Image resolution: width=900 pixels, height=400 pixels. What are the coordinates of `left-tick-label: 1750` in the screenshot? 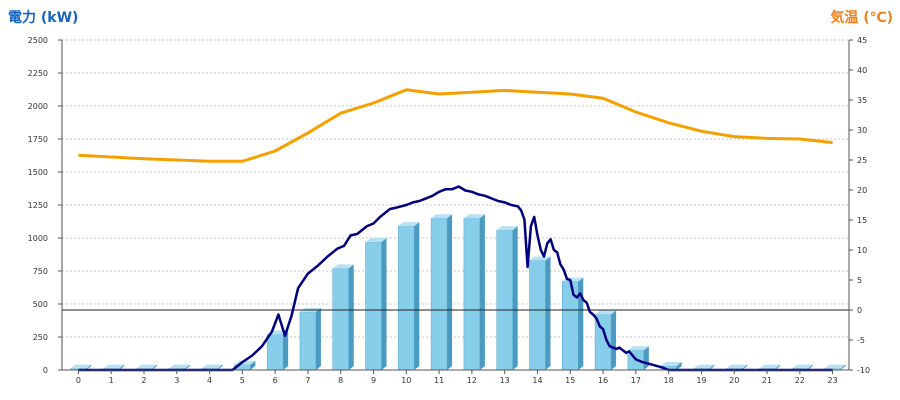 It's located at (38, 139).